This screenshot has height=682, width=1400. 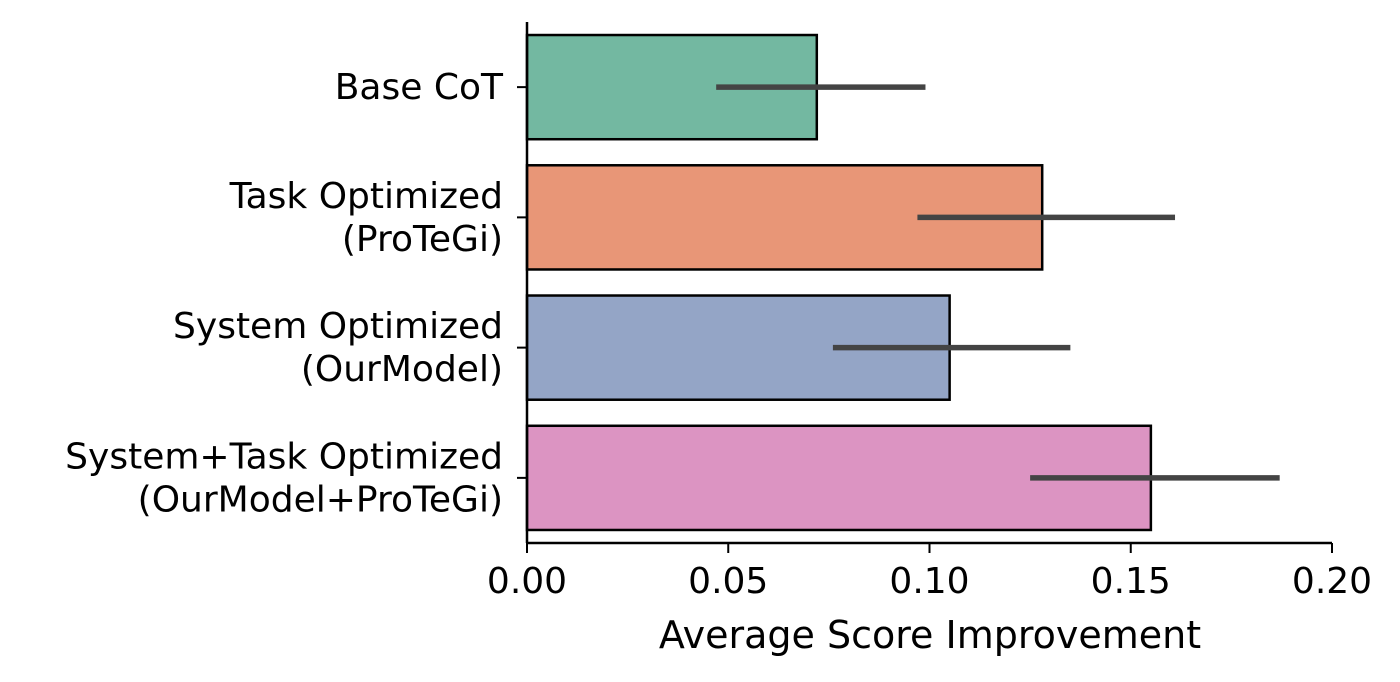 I want to click on category-label-line: System+Task Optimized, so click(x=284, y=456).